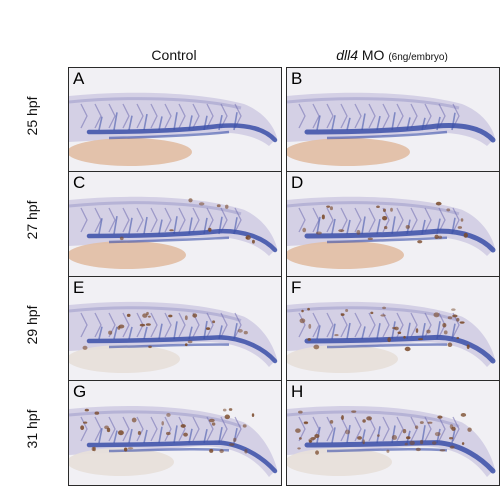  What do you see at coordinates (32, 325) in the screenshot?
I see `row-label-29hpf: 29 hpf` at bounding box center [32, 325].